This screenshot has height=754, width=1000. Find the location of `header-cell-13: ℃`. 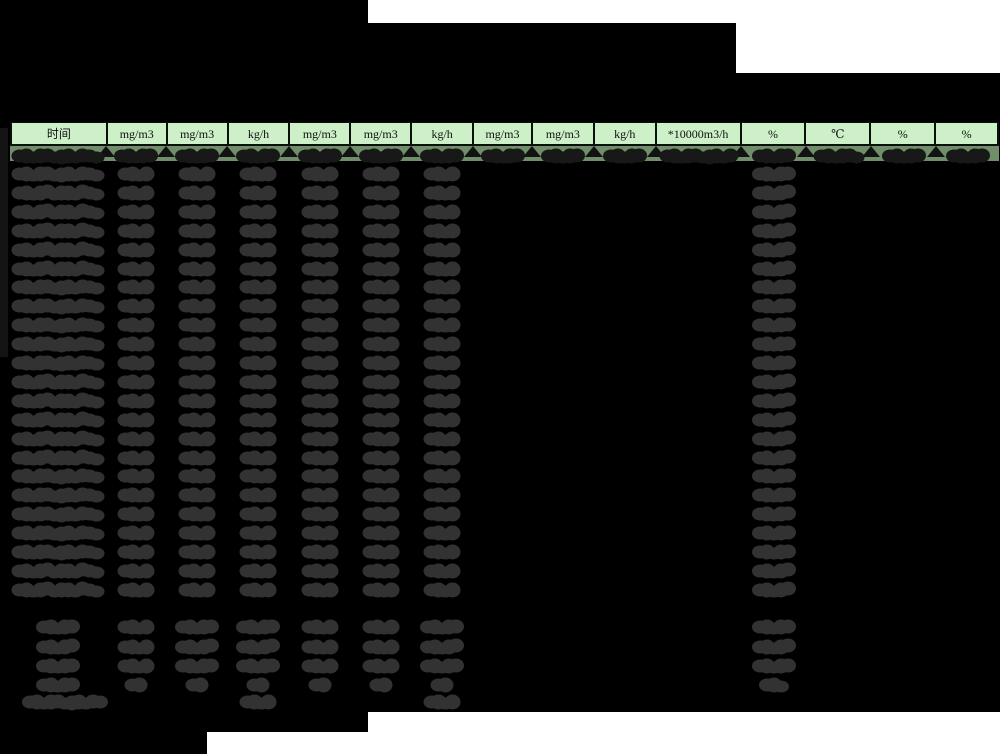

header-cell-13: ℃ is located at coordinates (837, 133).